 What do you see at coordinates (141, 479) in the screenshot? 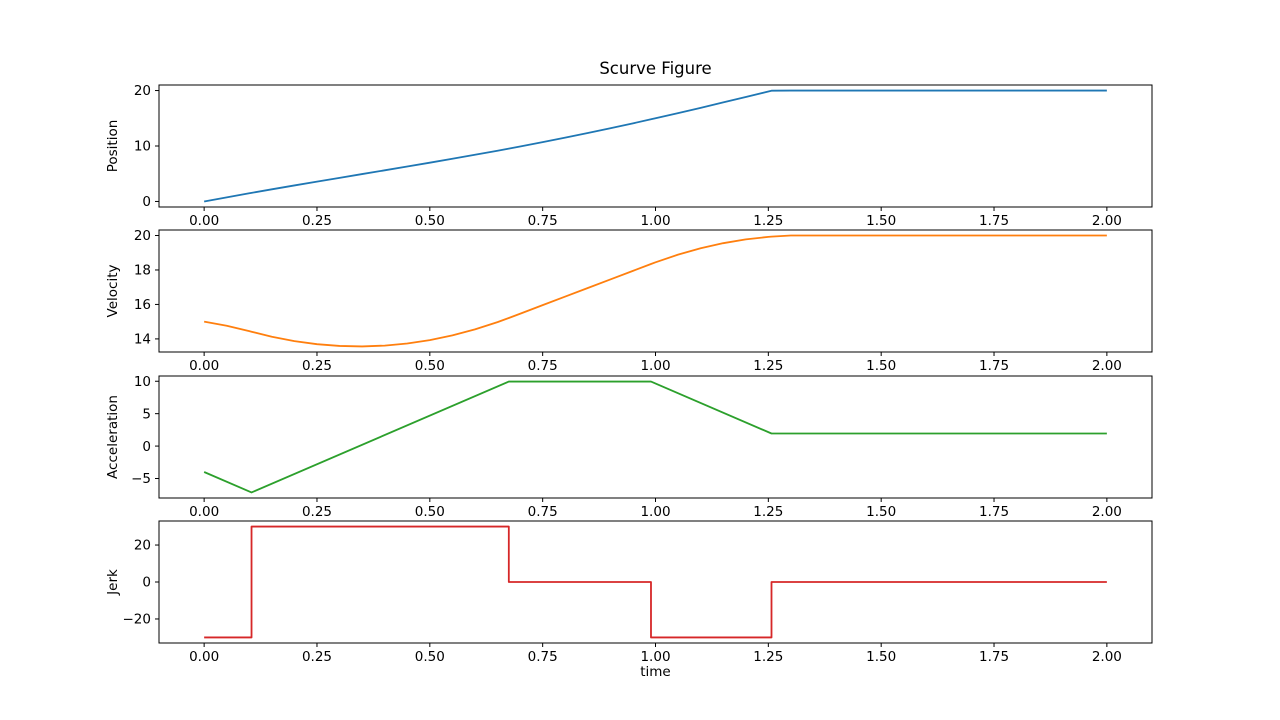
I see `y-tick-label: −5` at bounding box center [141, 479].